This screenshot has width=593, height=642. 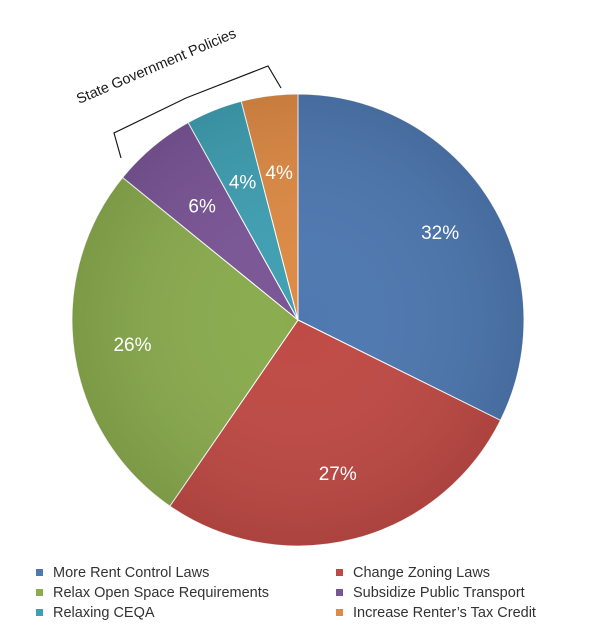 What do you see at coordinates (202, 207) in the screenshot?
I see `pie-slice-label: 6%` at bounding box center [202, 207].